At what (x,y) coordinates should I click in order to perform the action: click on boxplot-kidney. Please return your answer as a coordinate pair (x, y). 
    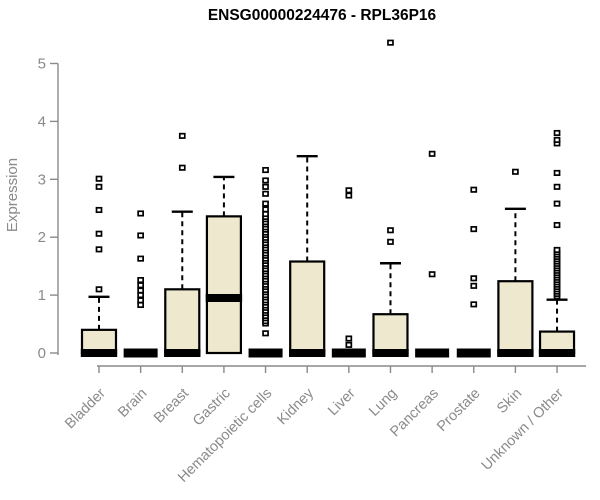
    Looking at the image, I should click on (307, 255).